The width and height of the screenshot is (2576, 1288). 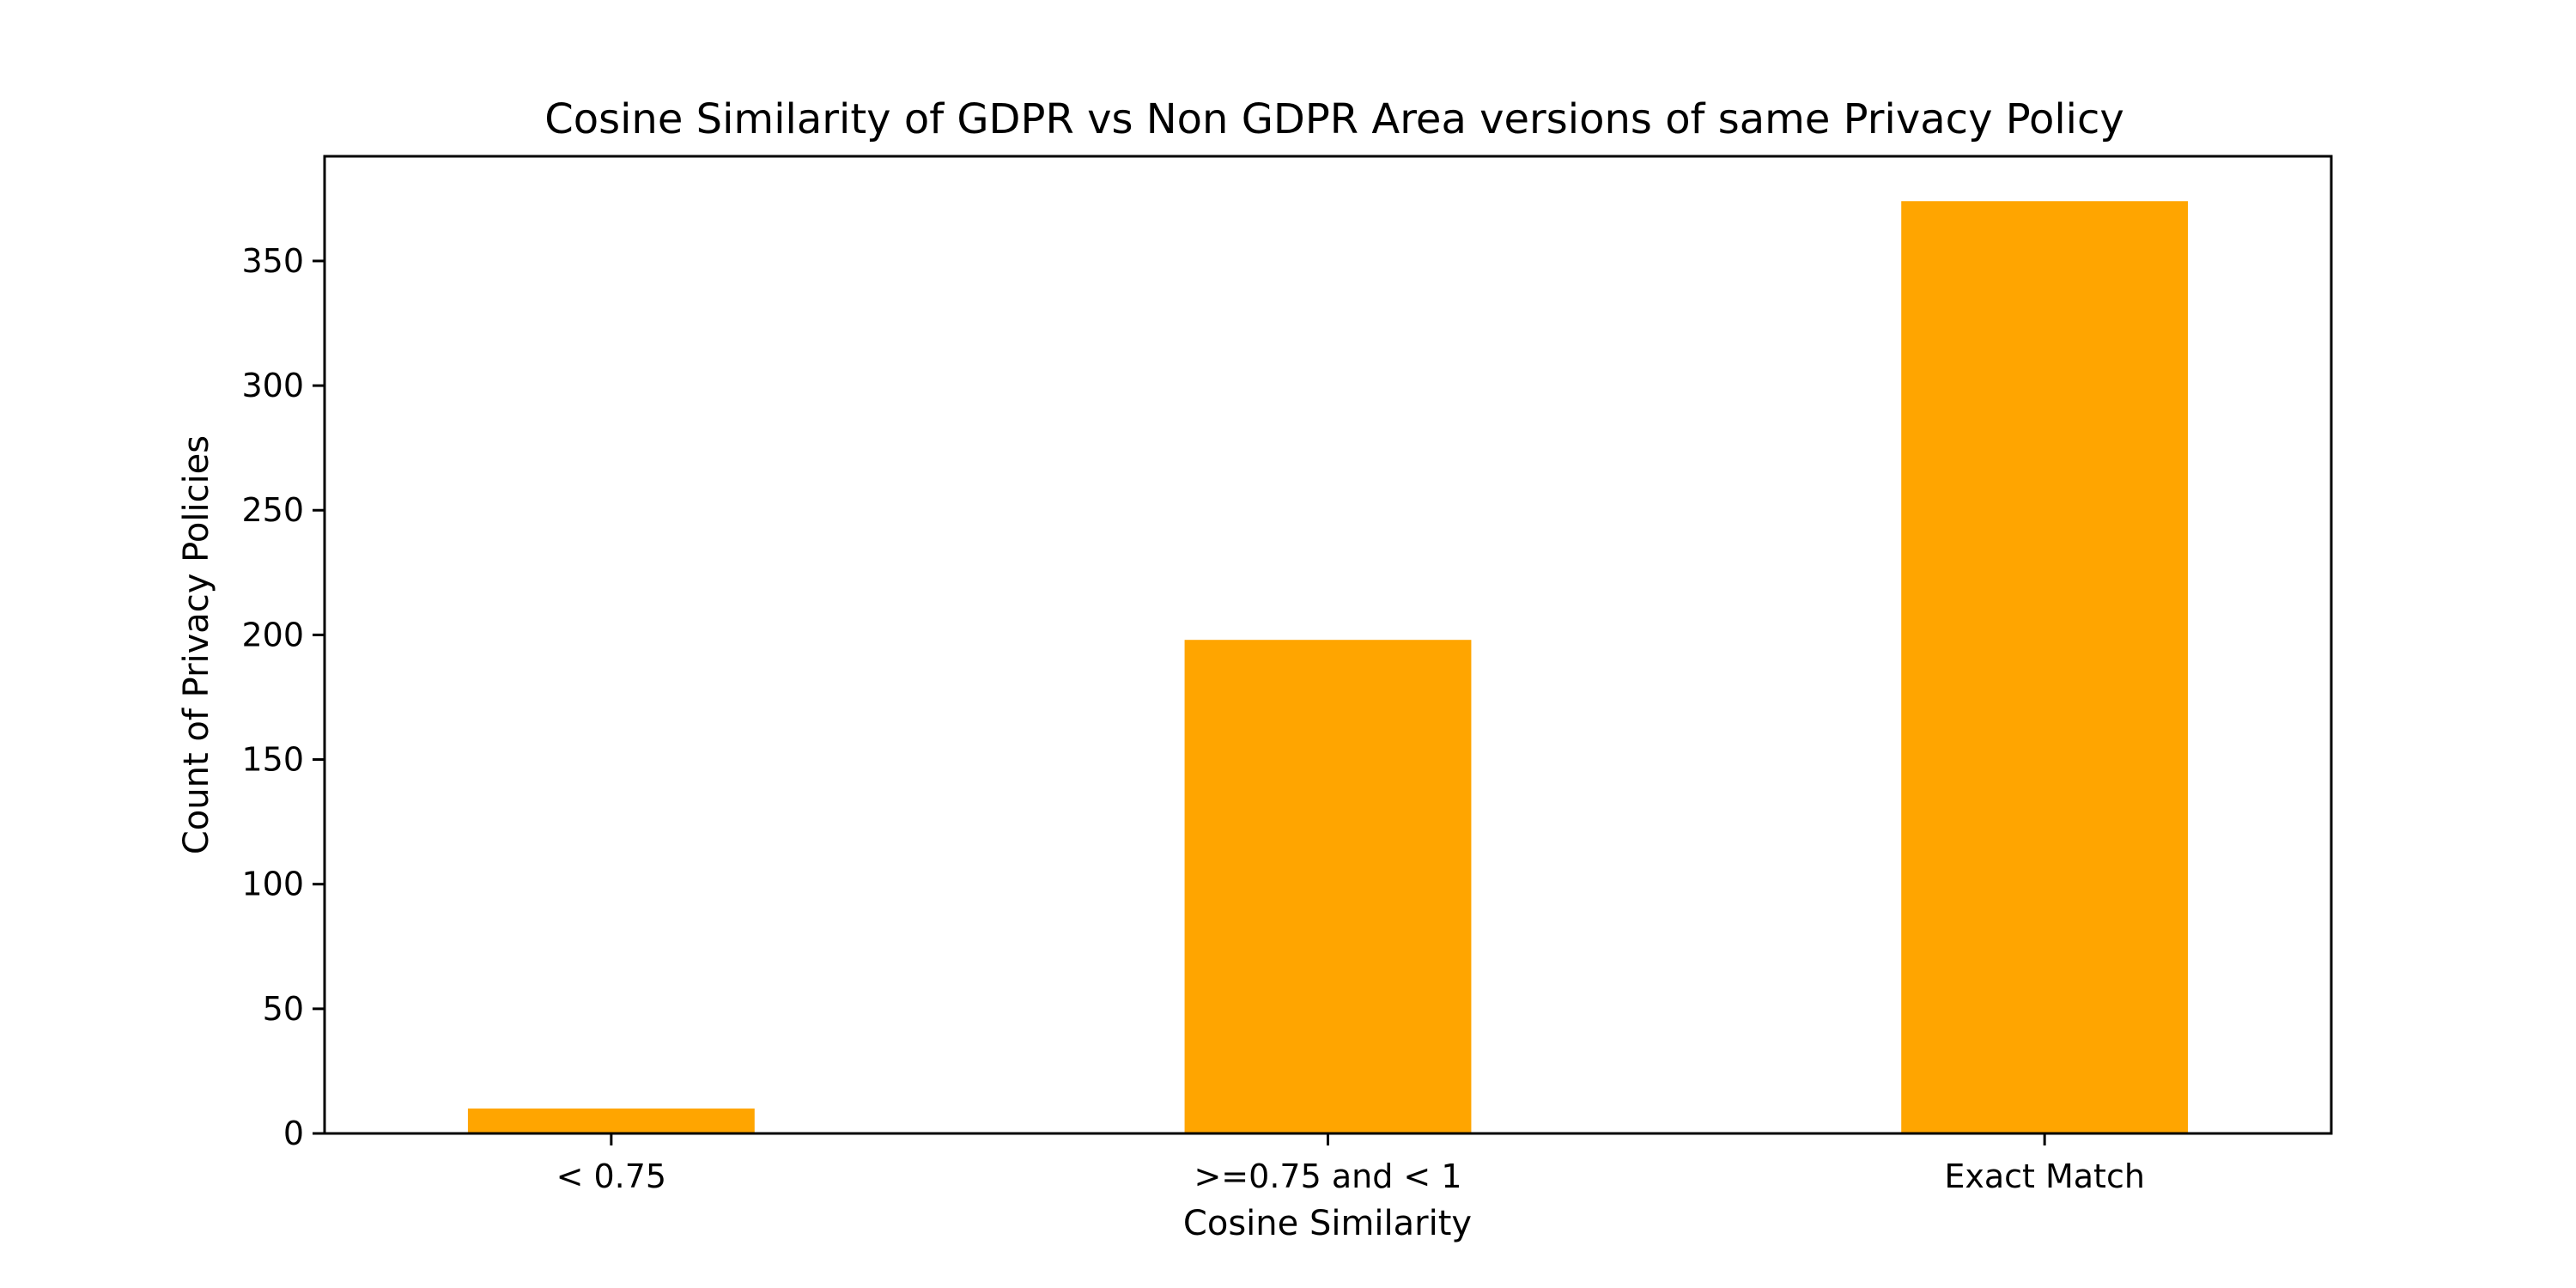 I want to click on y-tick-label: 250, so click(x=272, y=510).